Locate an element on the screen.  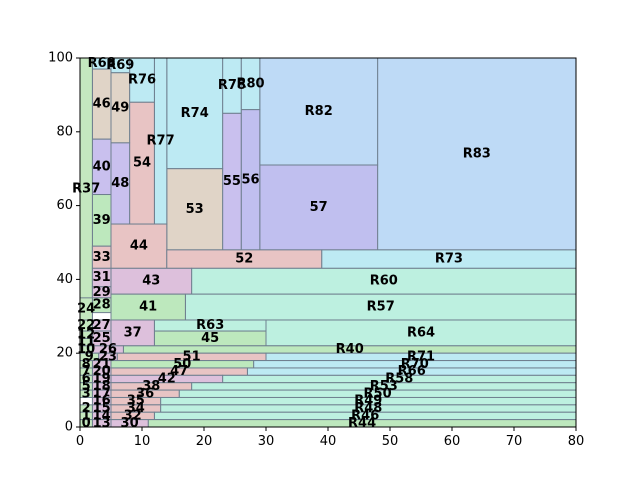
treemap-label-41: 41 is located at coordinates (148, 307).